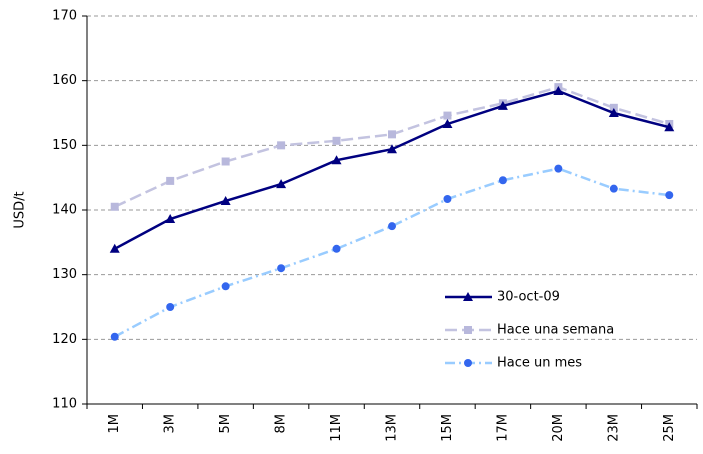 This screenshot has width=703, height=454. Describe the element at coordinates (170, 424) in the screenshot. I see `x-tick-label: 3M` at that location.